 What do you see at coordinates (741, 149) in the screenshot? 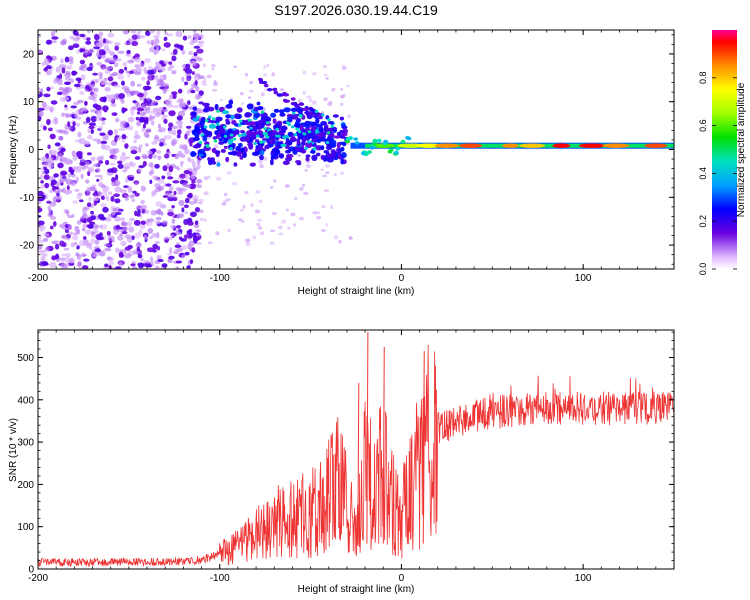
I see `colorbar-label: Normalized spectral amplitude` at bounding box center [741, 149].